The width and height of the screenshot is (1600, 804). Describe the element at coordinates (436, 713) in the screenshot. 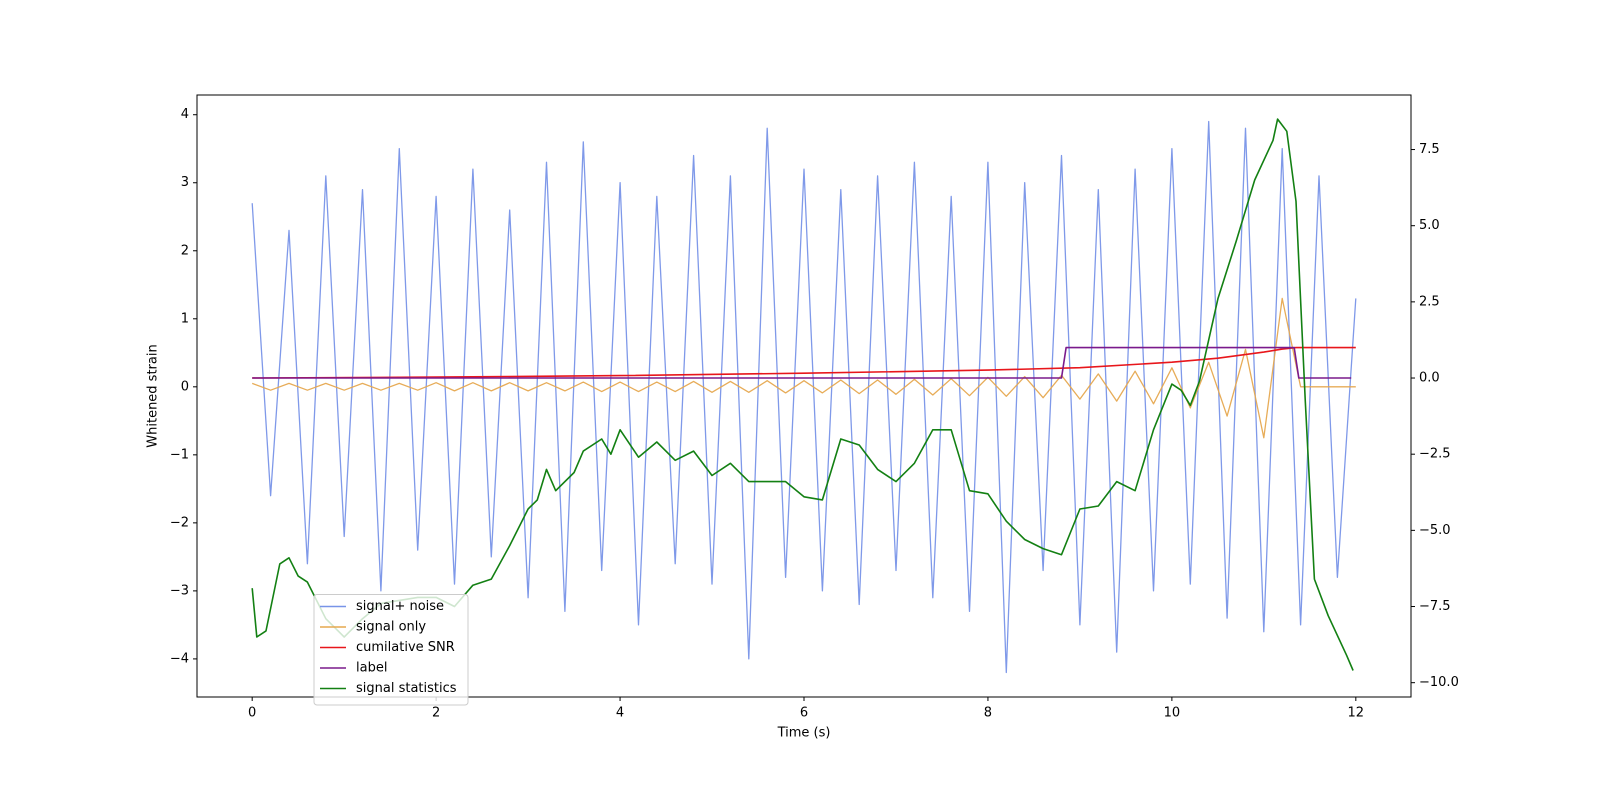

I see `x-tick-label: 2` at that location.